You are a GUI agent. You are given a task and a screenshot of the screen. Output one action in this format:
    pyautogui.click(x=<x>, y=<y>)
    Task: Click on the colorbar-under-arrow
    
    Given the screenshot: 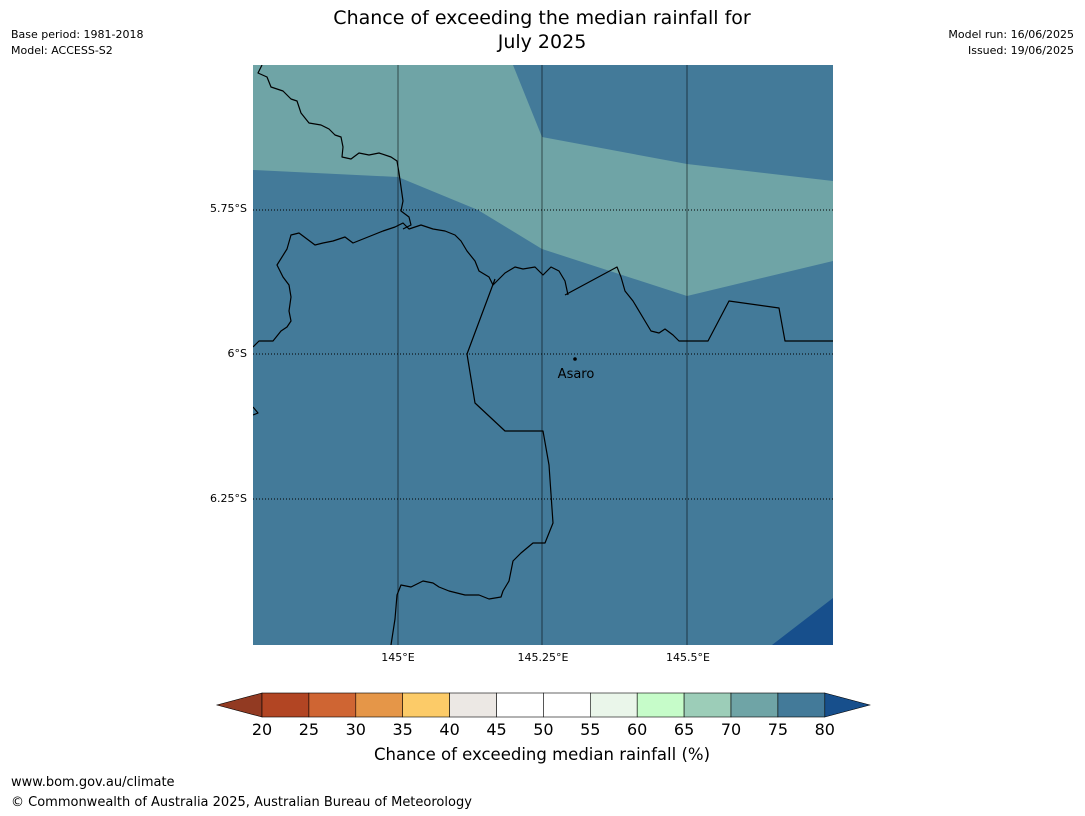 What is the action you would take?
    pyautogui.click(x=239, y=705)
    